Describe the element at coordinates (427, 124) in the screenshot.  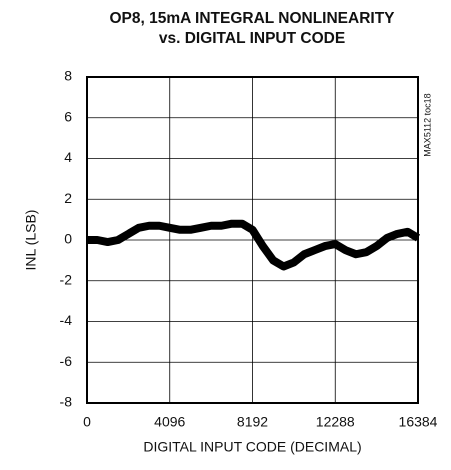
I see `annotation: MAX5112 toc18` at that location.